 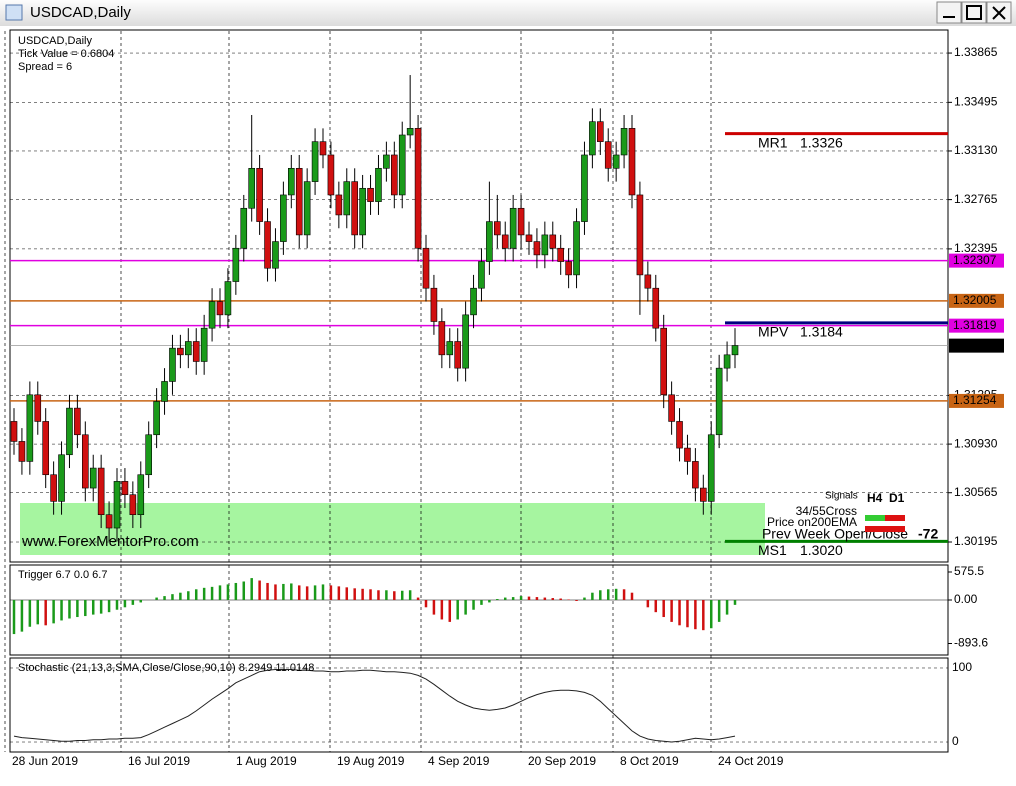 I want to click on maximize-icon, so click(x=974, y=12).